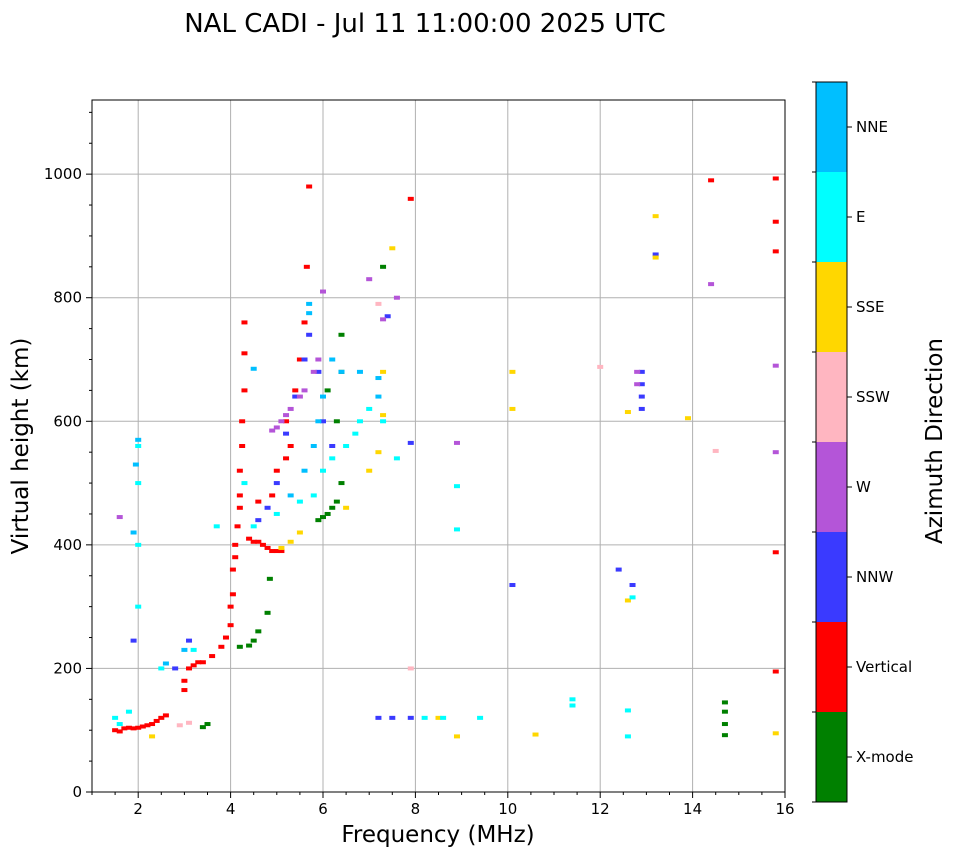  What do you see at coordinates (784, 809) in the screenshot?
I see `x-tick-label: 16` at bounding box center [784, 809].